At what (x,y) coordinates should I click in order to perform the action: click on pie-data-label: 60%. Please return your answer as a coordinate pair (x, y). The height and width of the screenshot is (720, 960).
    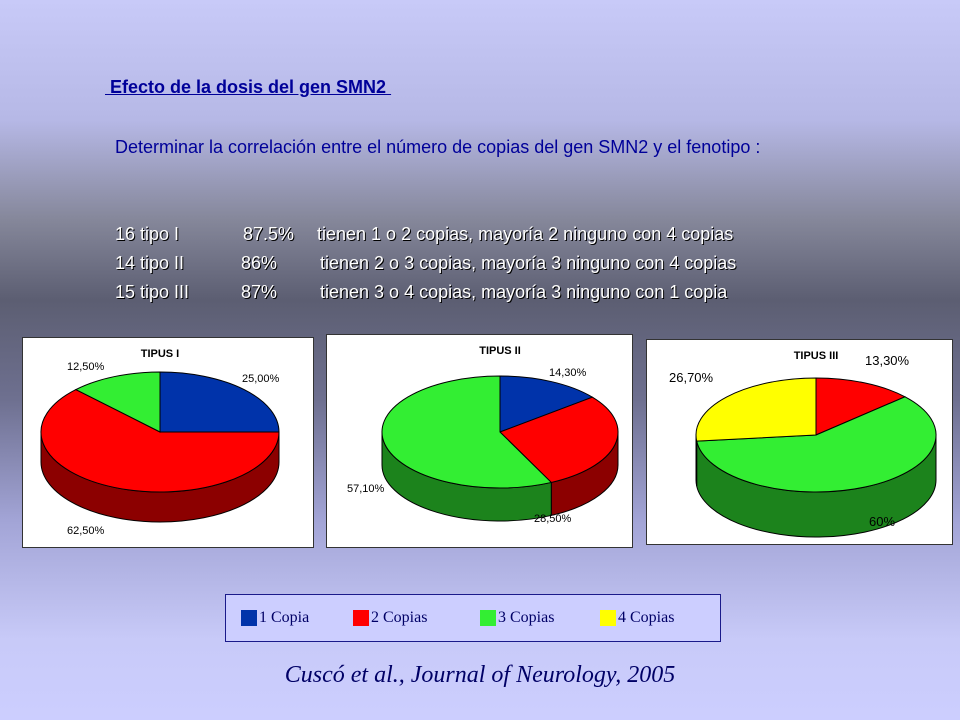
    Looking at the image, I should click on (882, 521).